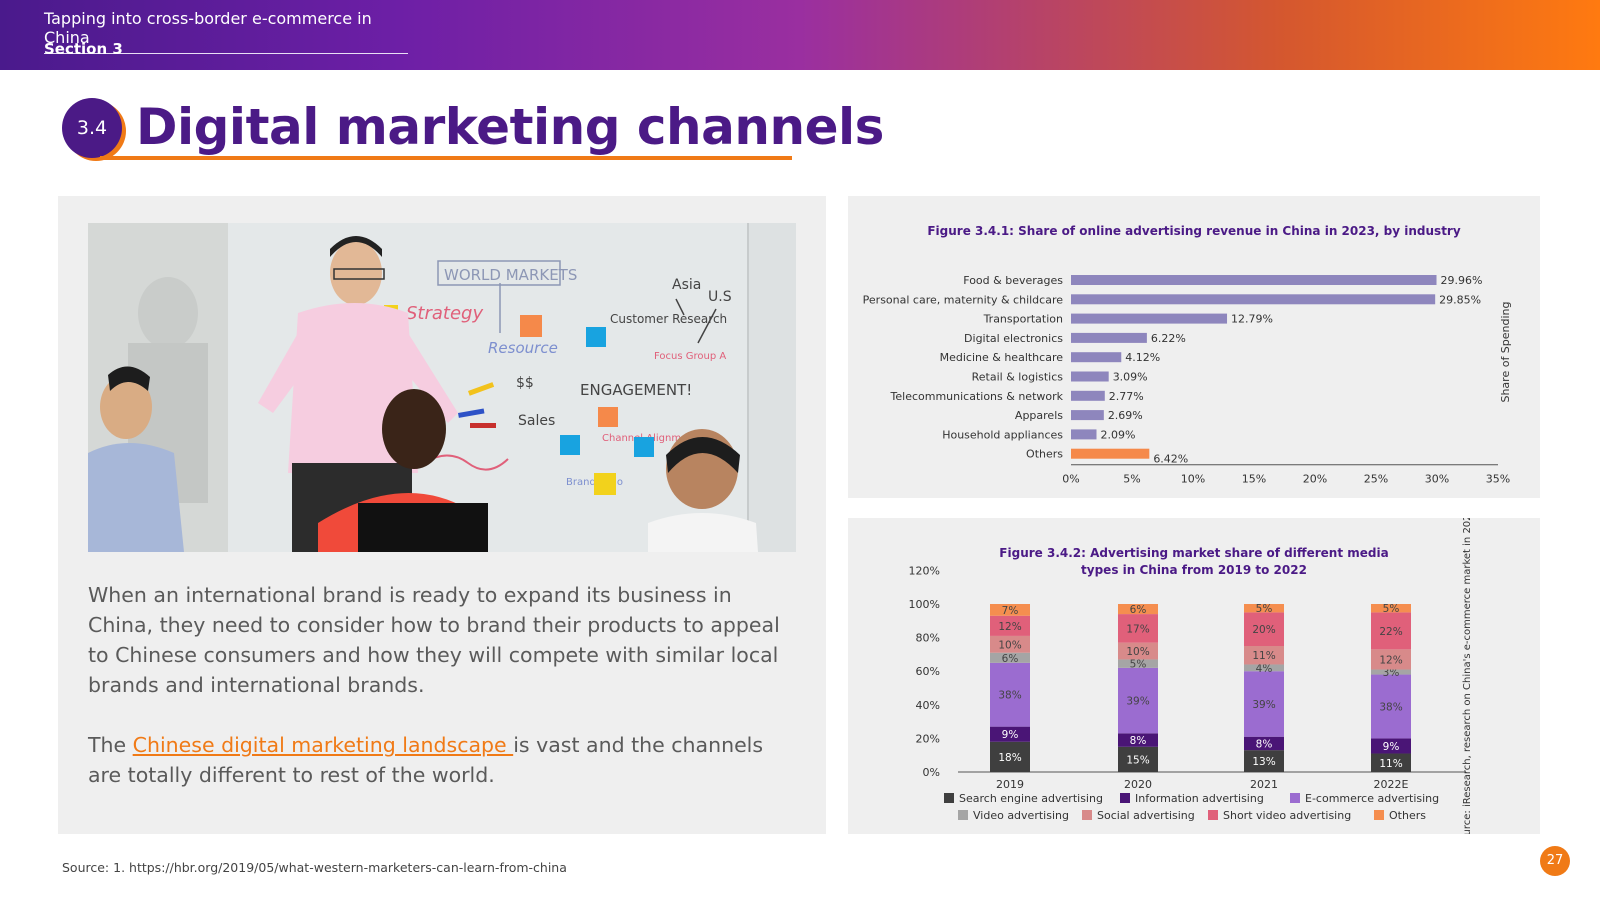  What do you see at coordinates (323, 745) in the screenshot?
I see `digital-marketing-landscape-link: Chinese digital marketing landscape` at bounding box center [323, 745].